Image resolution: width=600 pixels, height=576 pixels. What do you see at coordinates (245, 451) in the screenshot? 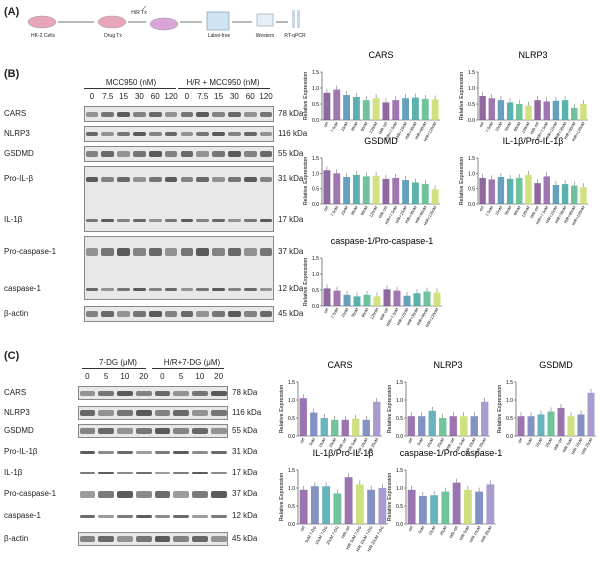
I see `blot-kda-label: 31 kDa` at bounding box center [245, 451].